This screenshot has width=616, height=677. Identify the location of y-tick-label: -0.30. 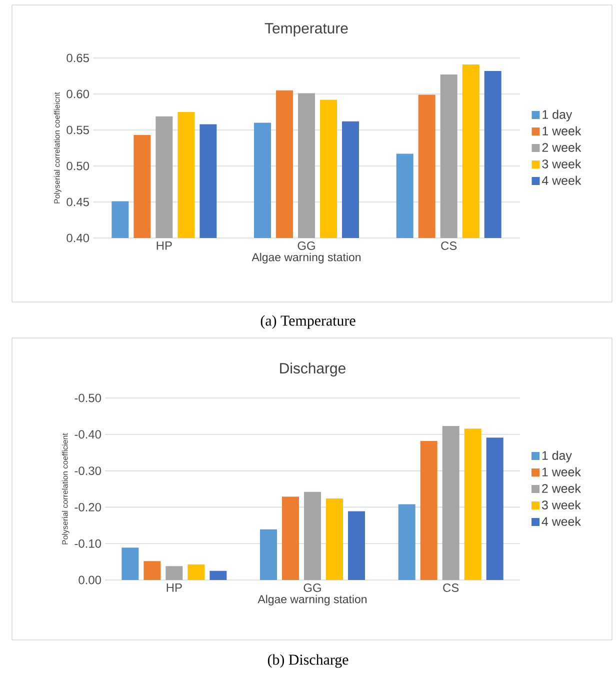
(88, 471).